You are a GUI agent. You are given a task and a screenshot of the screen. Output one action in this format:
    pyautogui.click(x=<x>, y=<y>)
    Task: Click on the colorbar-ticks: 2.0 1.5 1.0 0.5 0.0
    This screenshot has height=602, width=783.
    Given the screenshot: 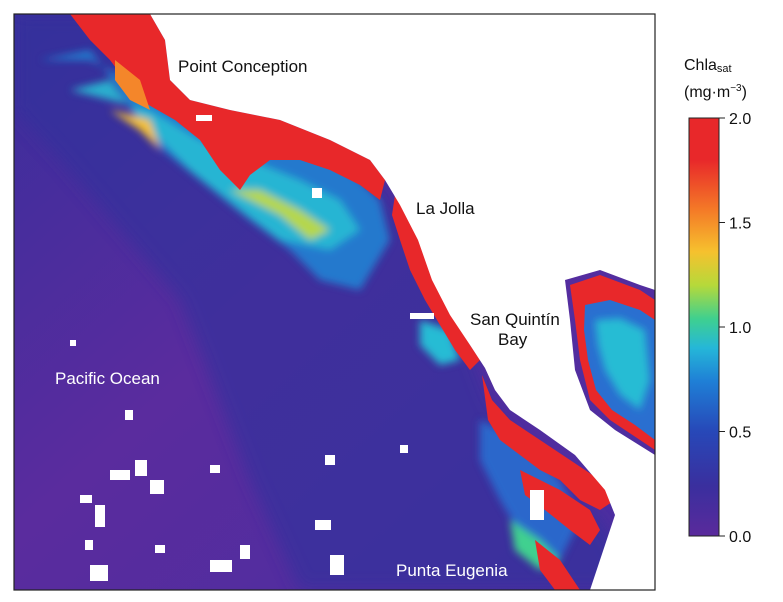 What is the action you would take?
    pyautogui.click(x=735, y=328)
    